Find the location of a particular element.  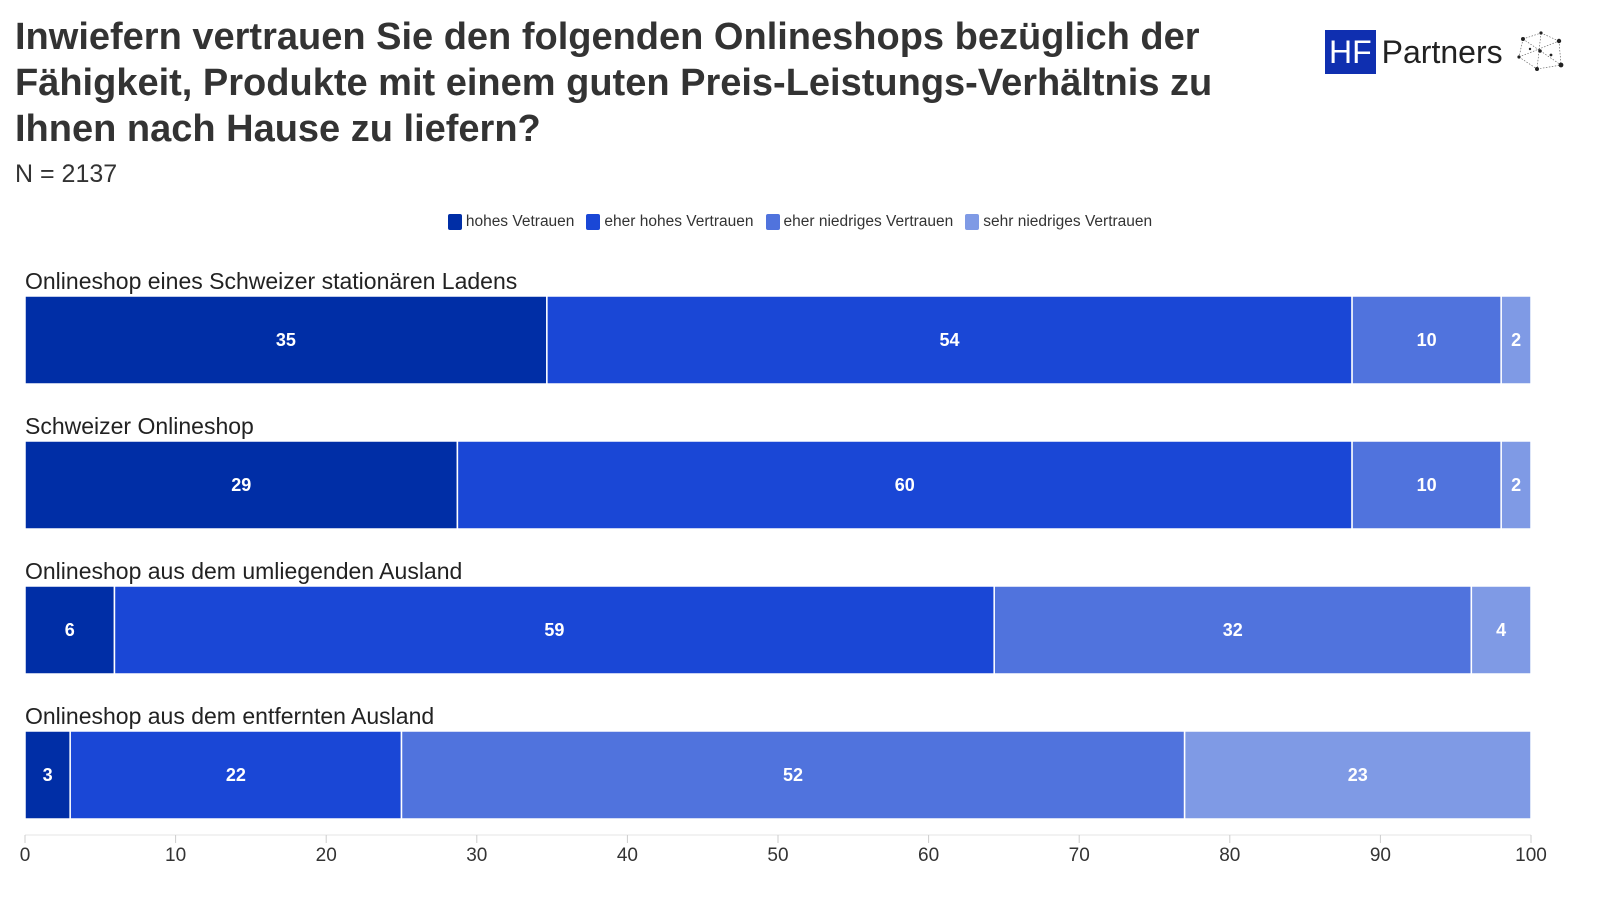

bar-value-label: 6 is located at coordinates (70, 630).